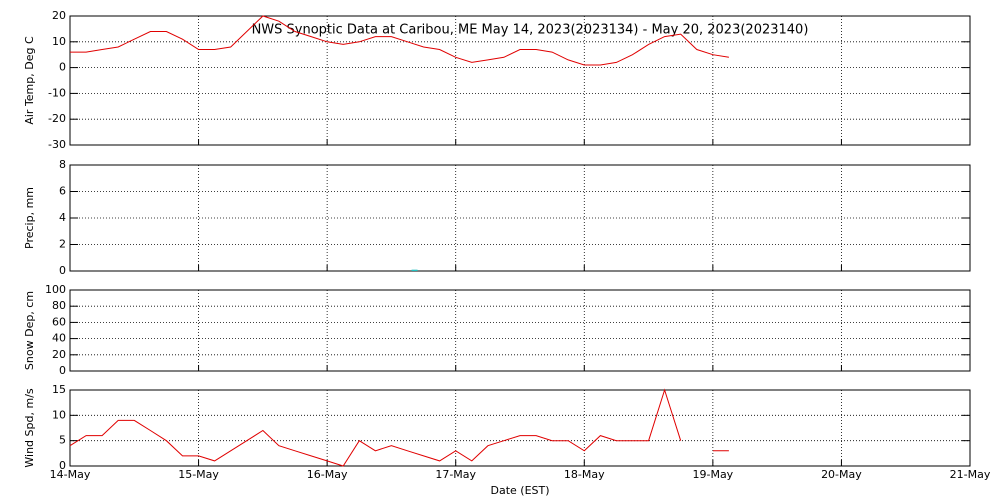 Image resolution: width=1000 pixels, height=500 pixels. Describe the element at coordinates (29, 218) in the screenshot. I see `y-axis-title: Precip, mm` at that location.